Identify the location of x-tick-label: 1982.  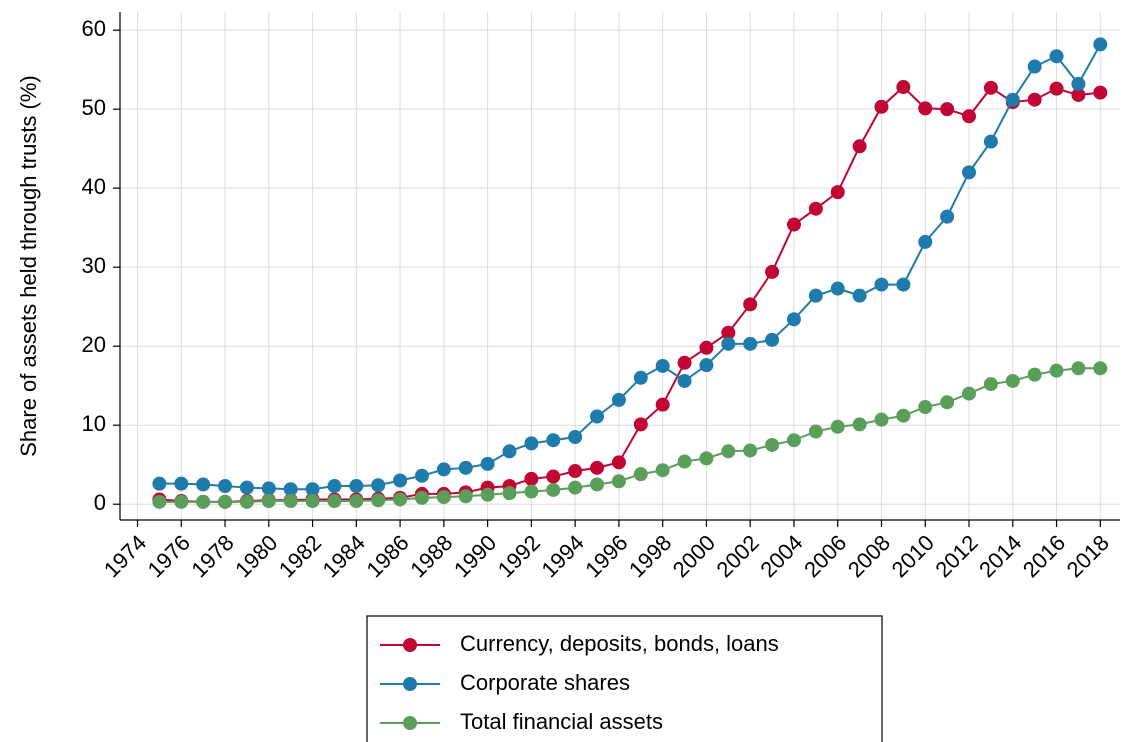
(300, 556).